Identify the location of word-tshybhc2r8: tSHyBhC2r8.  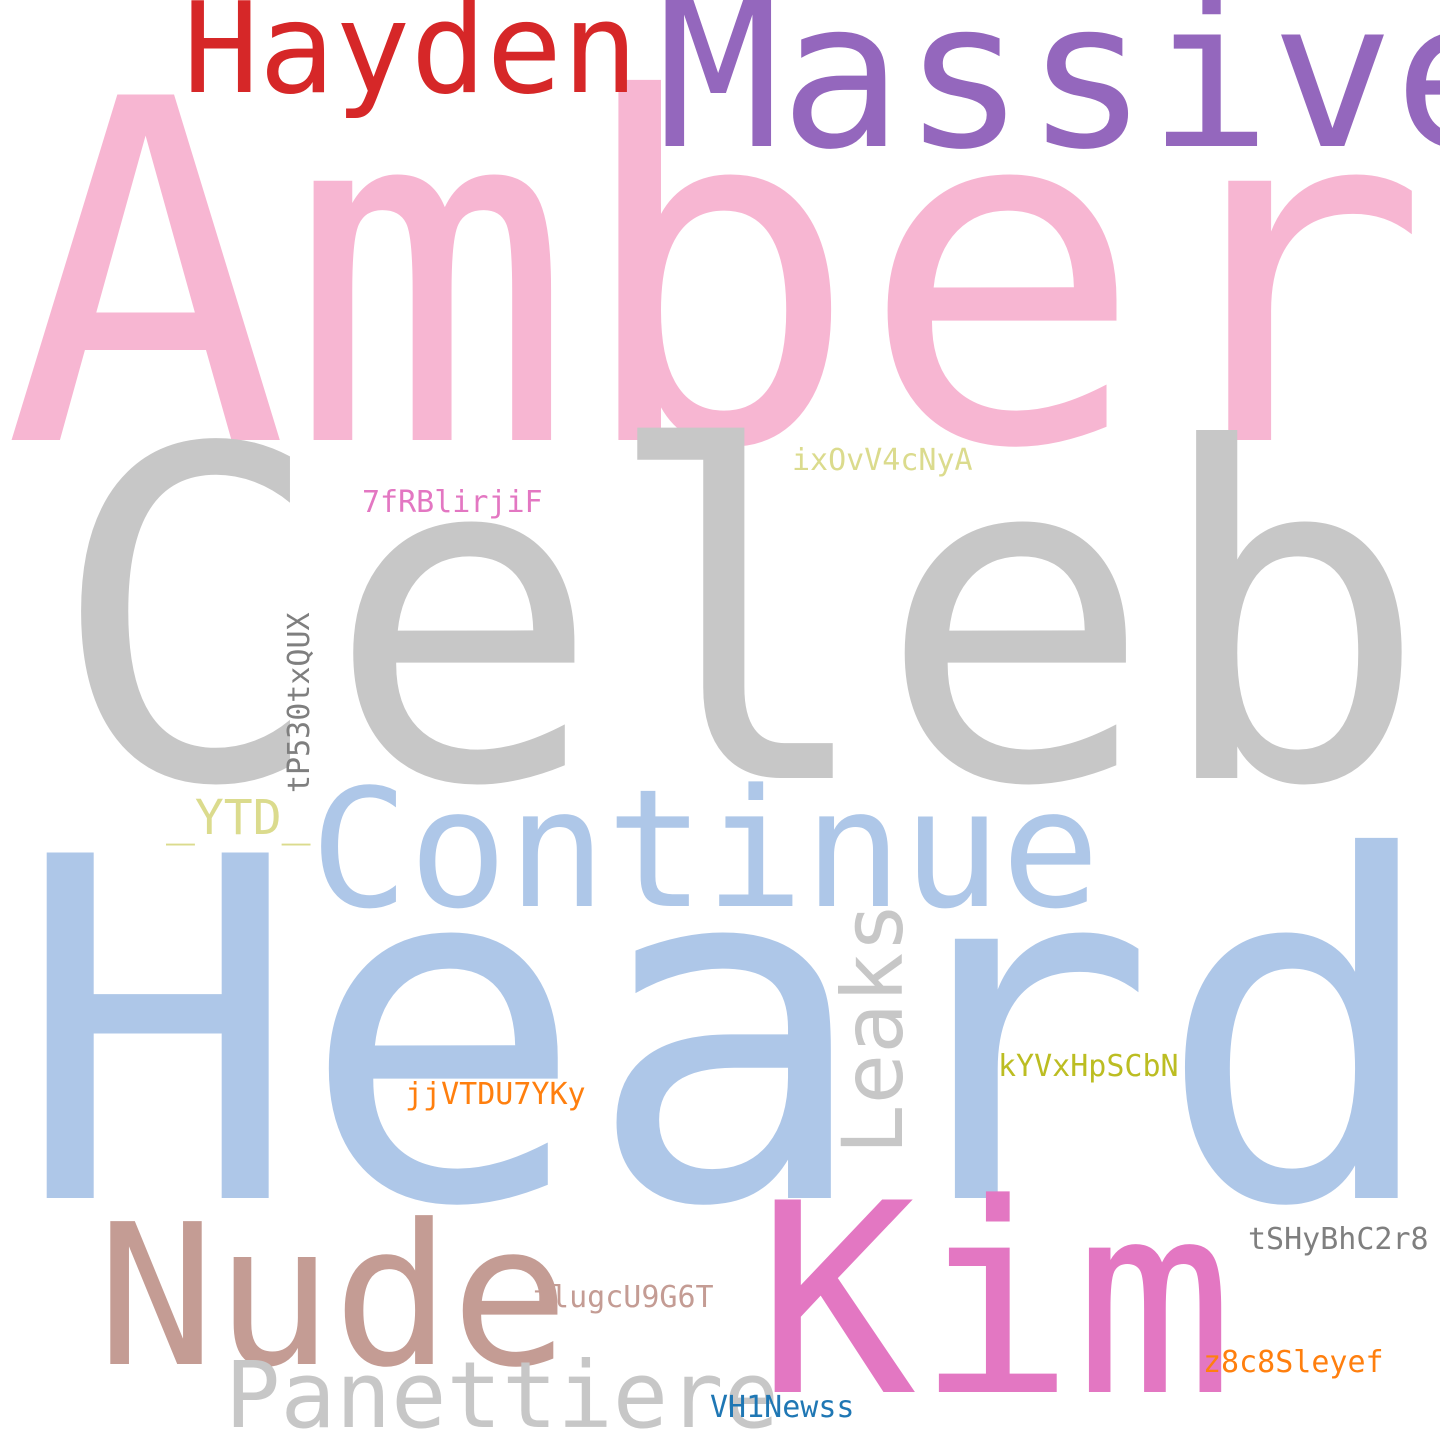
(1338, 1239).